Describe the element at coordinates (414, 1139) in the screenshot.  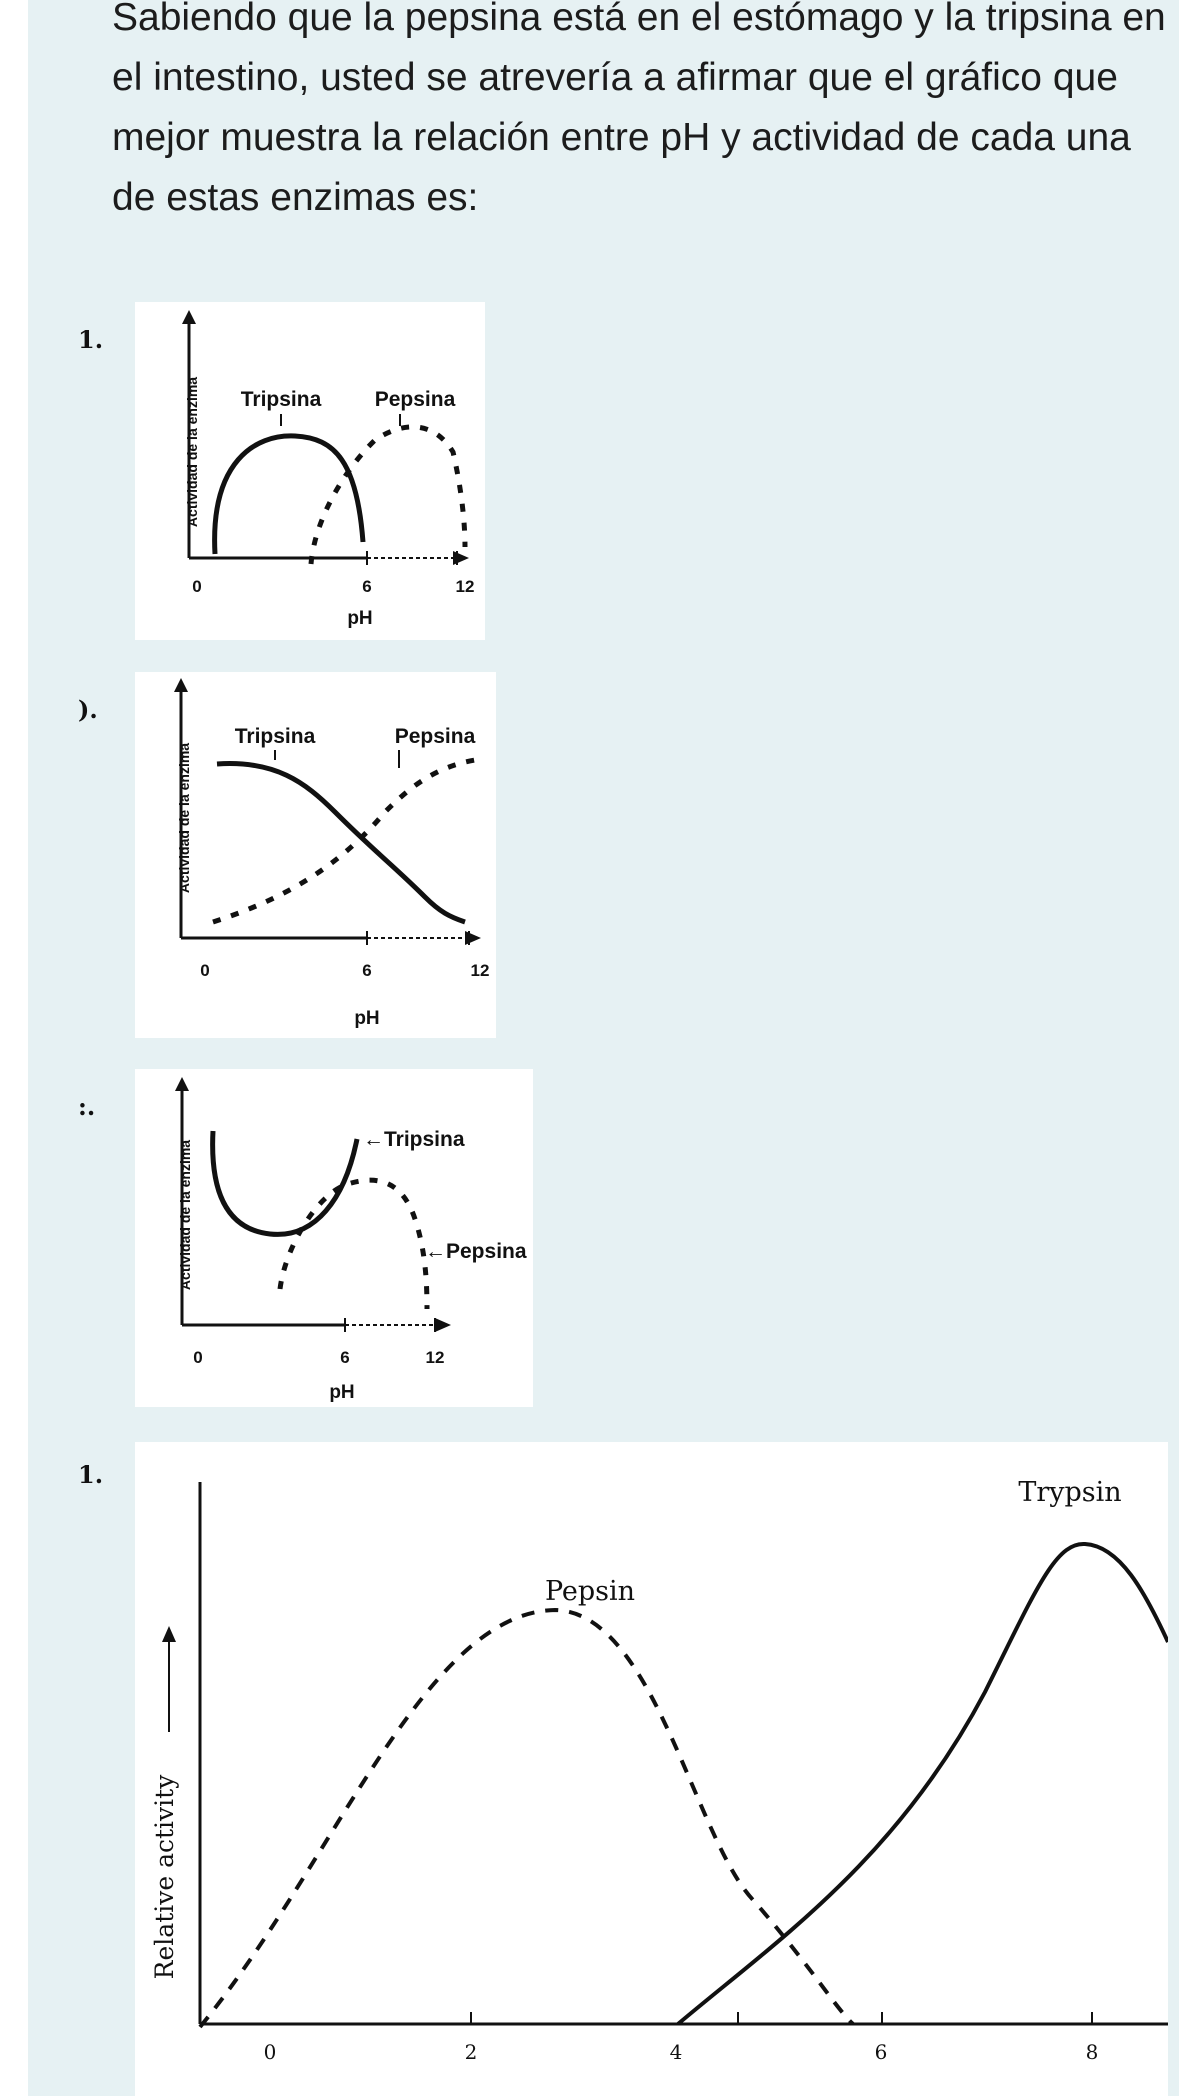
I see `series-label-tripsina: ←Tripsina` at that location.